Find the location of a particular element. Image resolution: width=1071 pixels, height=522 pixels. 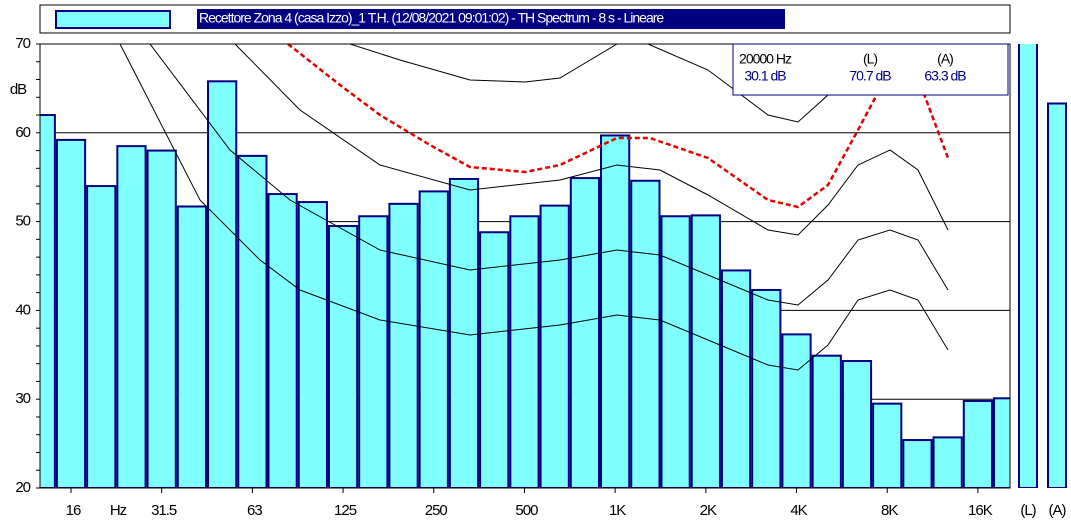

readout-value: 30.1 dB is located at coordinates (765, 76).